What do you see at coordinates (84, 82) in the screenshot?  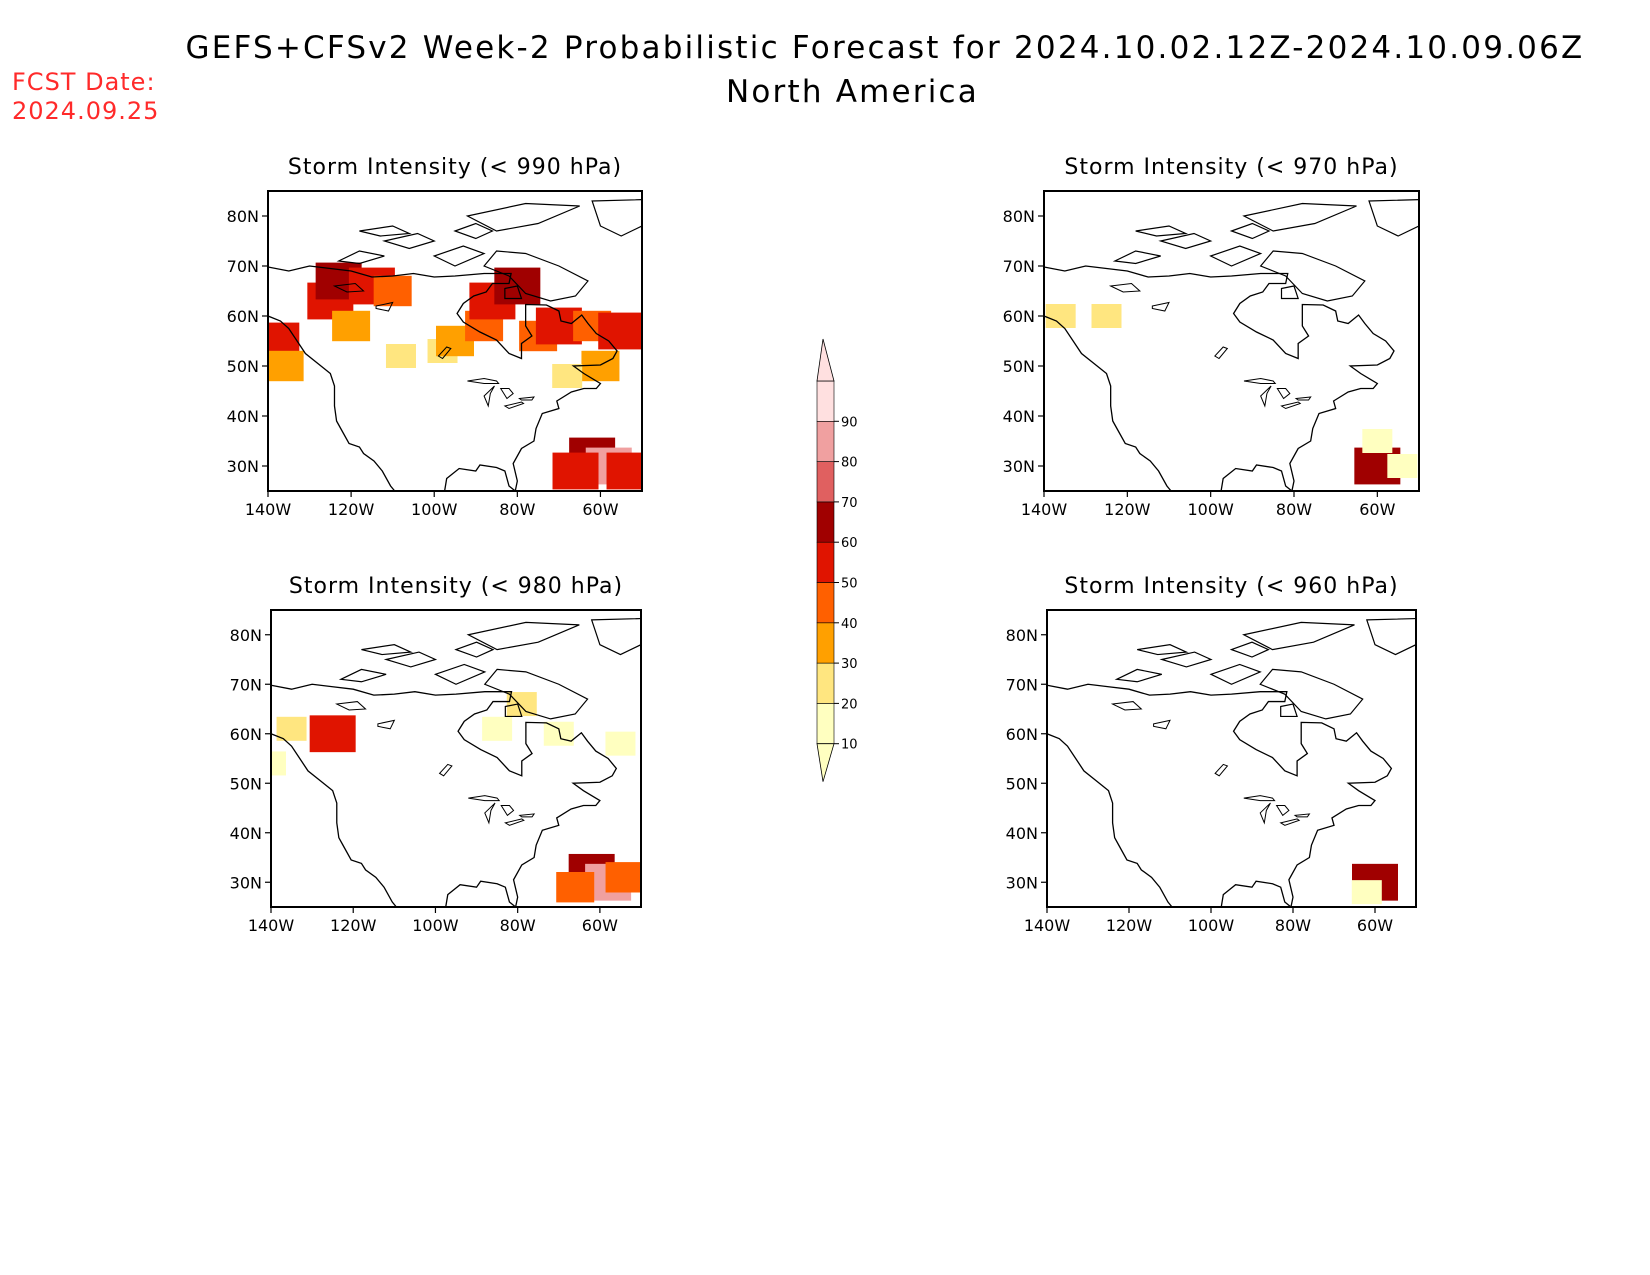 I see `fcst-date-label: FCST Date:` at bounding box center [84, 82].